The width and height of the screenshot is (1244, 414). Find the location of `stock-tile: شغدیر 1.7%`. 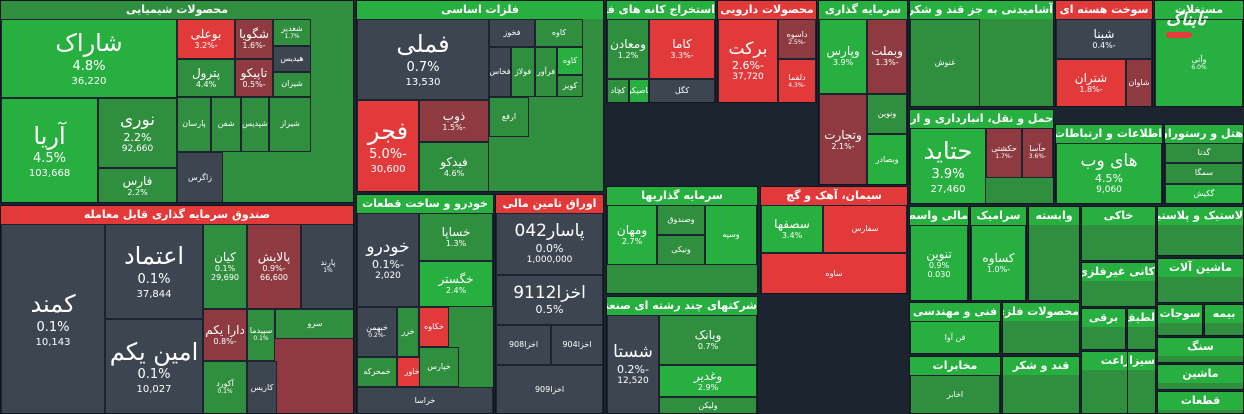

stock-tile: شغدیر 1.7% is located at coordinates (292, 32).